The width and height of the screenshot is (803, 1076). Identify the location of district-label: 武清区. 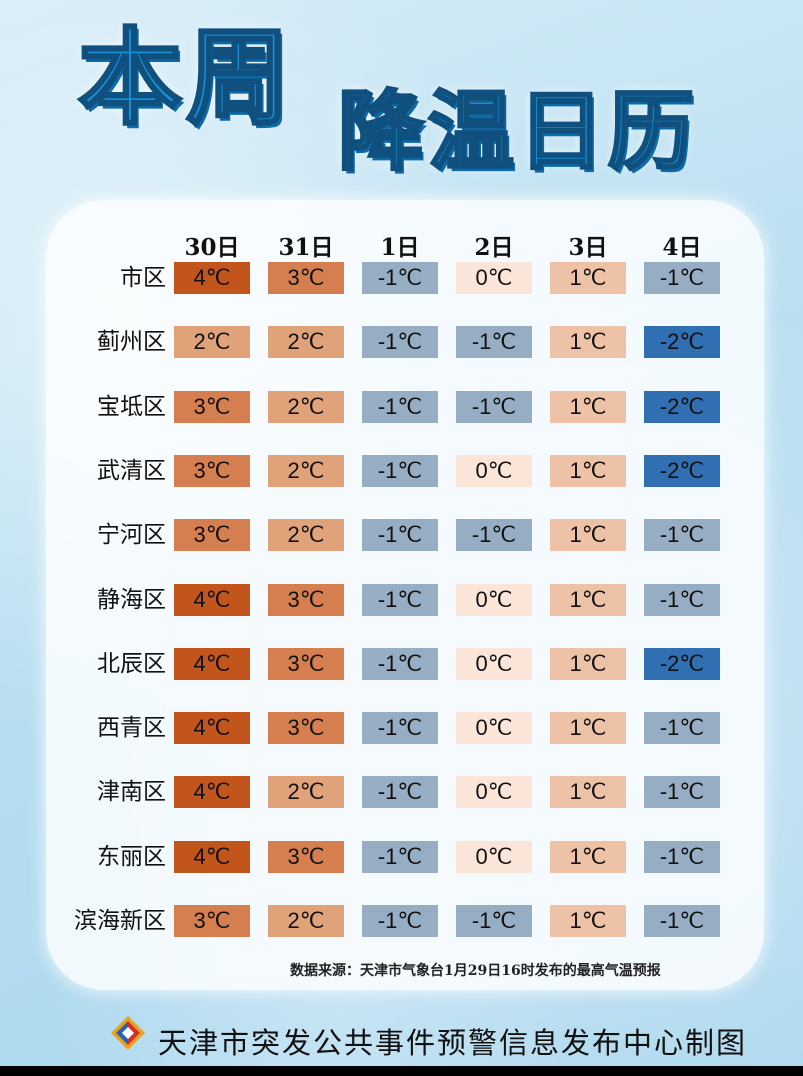
(131, 471).